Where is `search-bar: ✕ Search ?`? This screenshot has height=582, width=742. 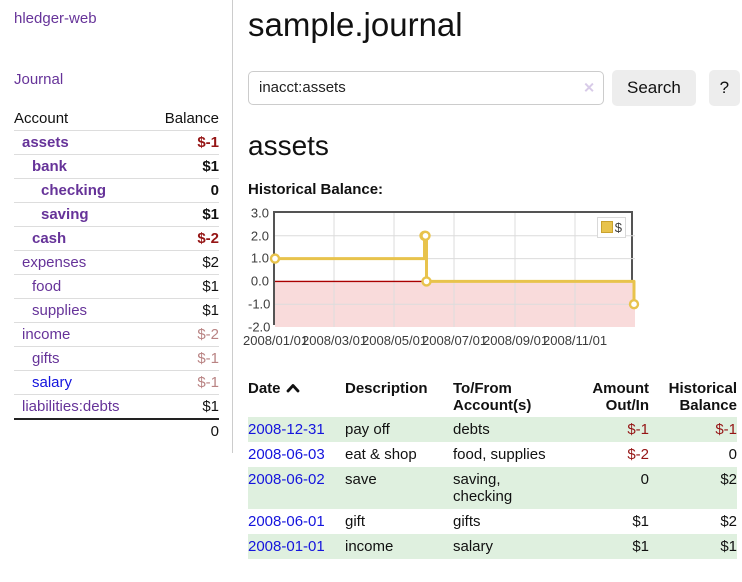
search-bar: ✕ Search ? is located at coordinates (495, 87).